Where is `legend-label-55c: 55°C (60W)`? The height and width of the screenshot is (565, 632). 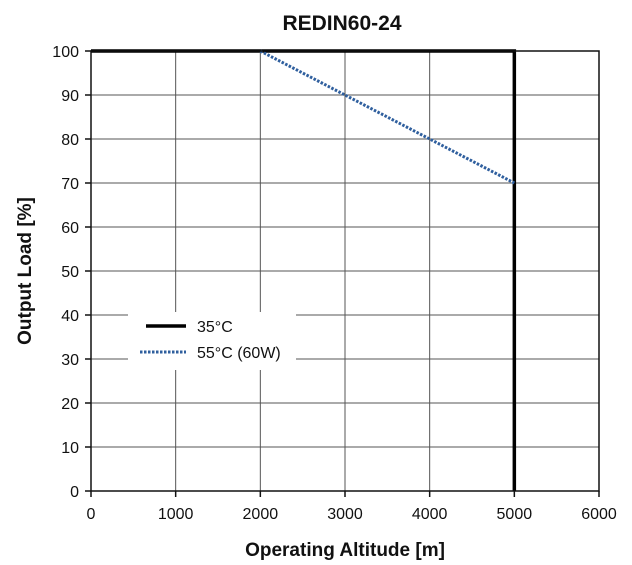
legend-label-55c: 55°C (60W) is located at coordinates (239, 353).